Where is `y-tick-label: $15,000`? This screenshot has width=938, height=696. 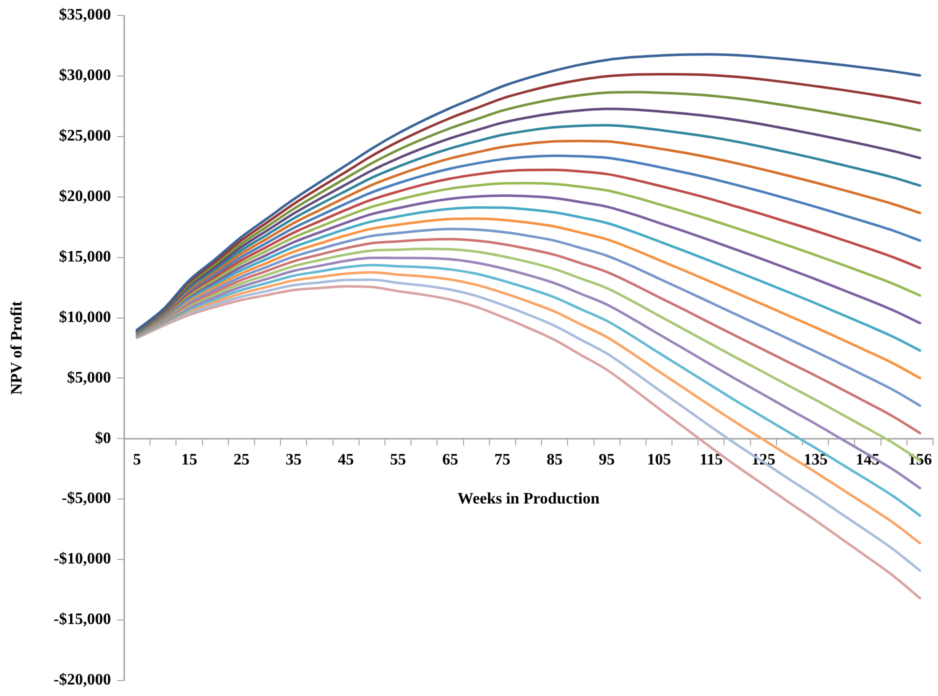
y-tick-label: $15,000 is located at coordinates (85, 257).